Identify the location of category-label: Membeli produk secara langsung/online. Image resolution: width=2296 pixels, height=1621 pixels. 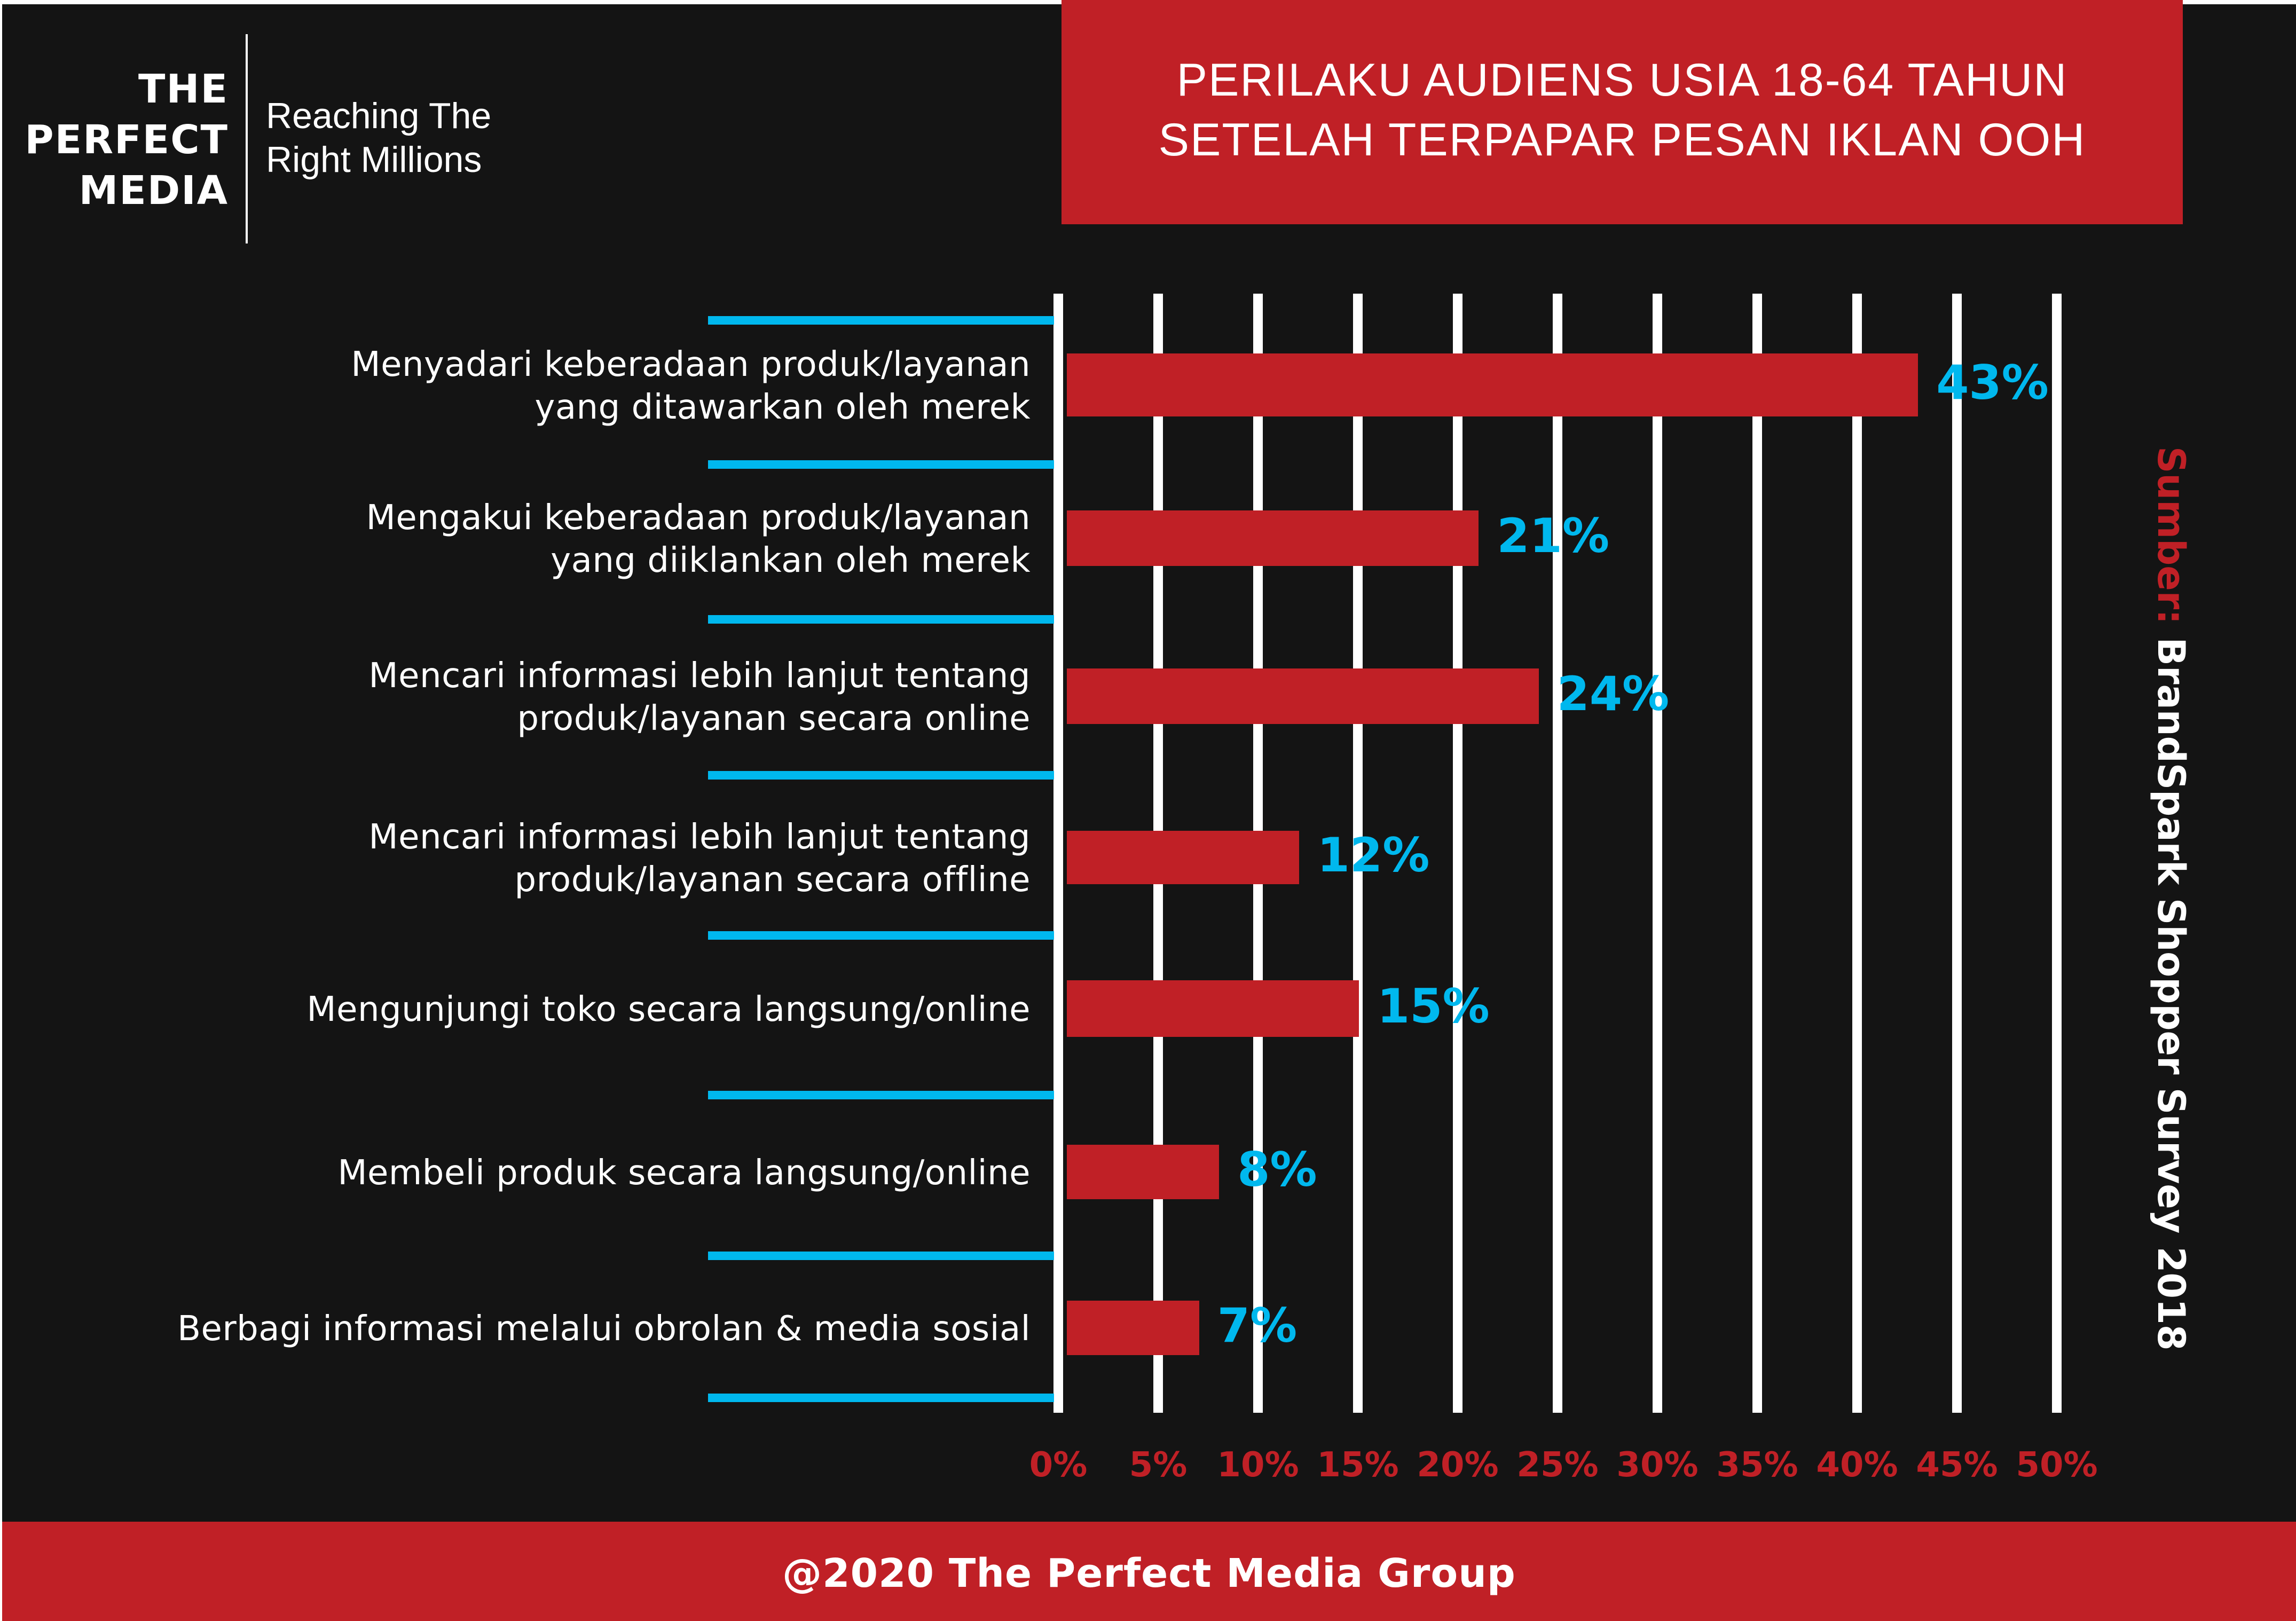
(684, 1173).